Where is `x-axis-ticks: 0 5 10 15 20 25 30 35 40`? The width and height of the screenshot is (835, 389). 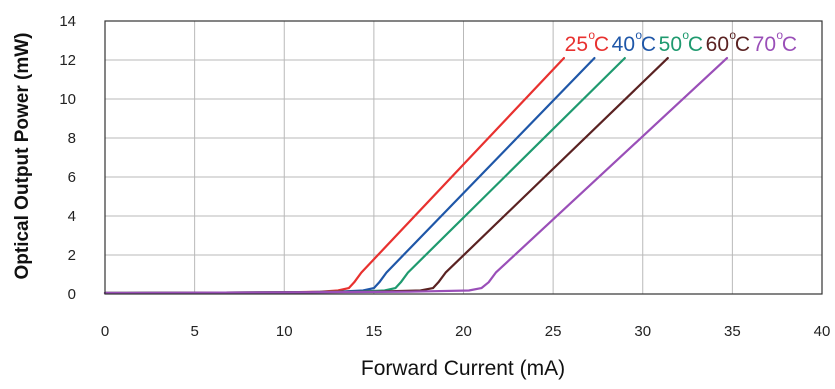
x-axis-ticks: 0 5 10 15 20 25 30 35 40 is located at coordinates (466, 331).